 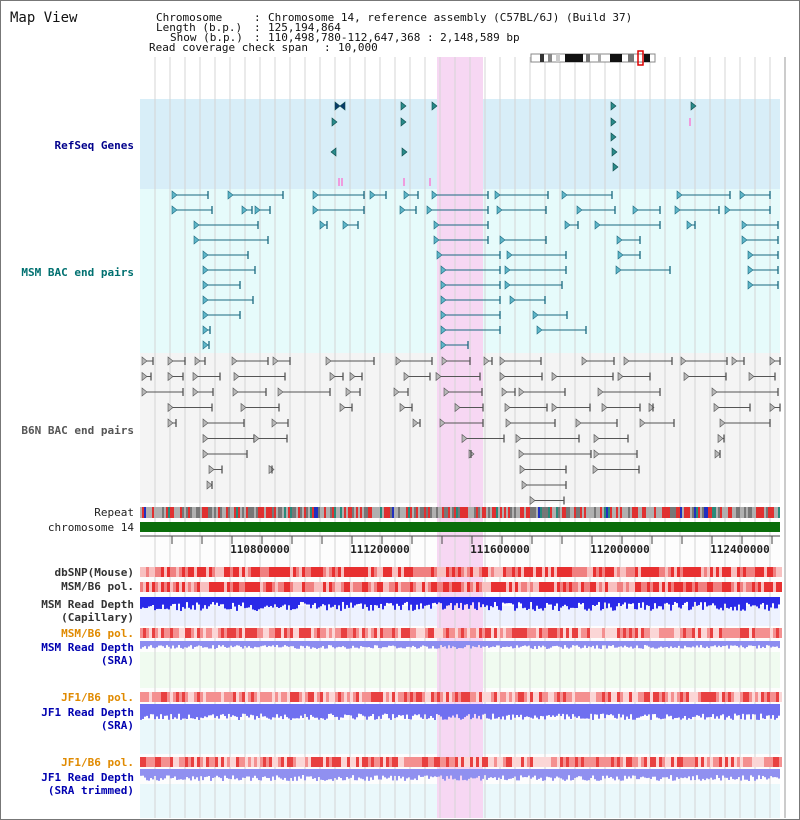 I want to click on selection-highlight, so click(x=460, y=437).